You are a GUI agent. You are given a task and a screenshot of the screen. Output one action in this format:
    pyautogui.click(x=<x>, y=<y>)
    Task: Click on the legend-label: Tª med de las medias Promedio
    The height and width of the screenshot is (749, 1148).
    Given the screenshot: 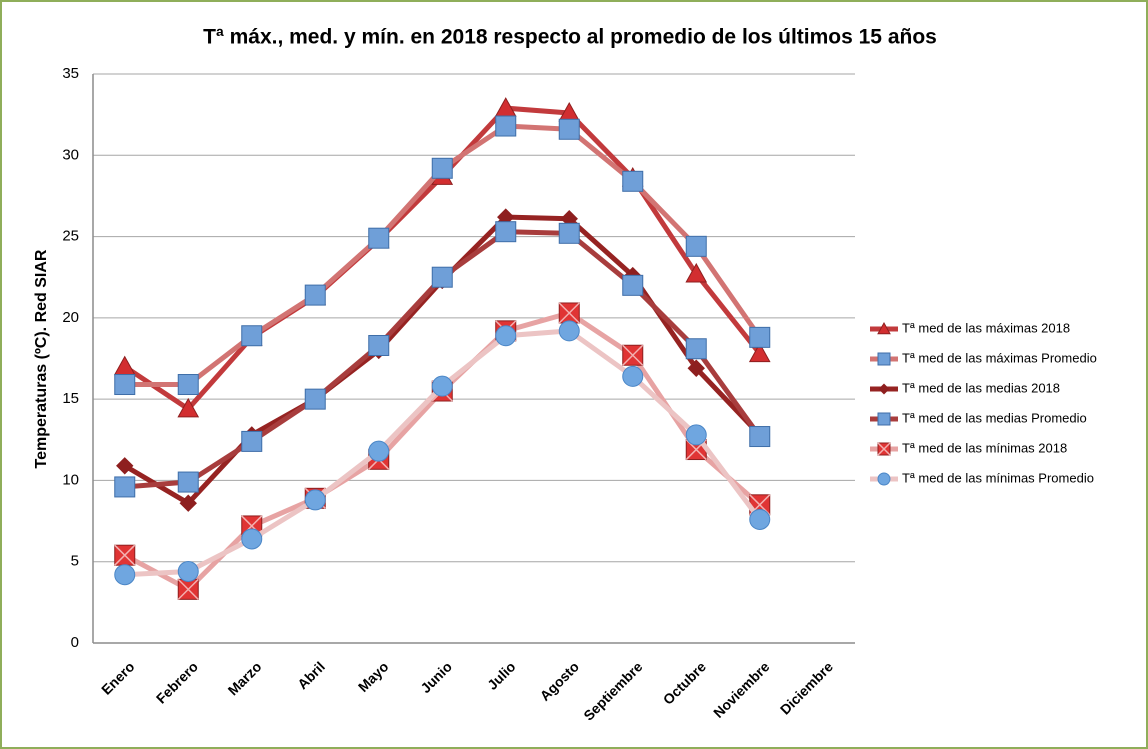 What is the action you would take?
    pyautogui.click(x=994, y=417)
    